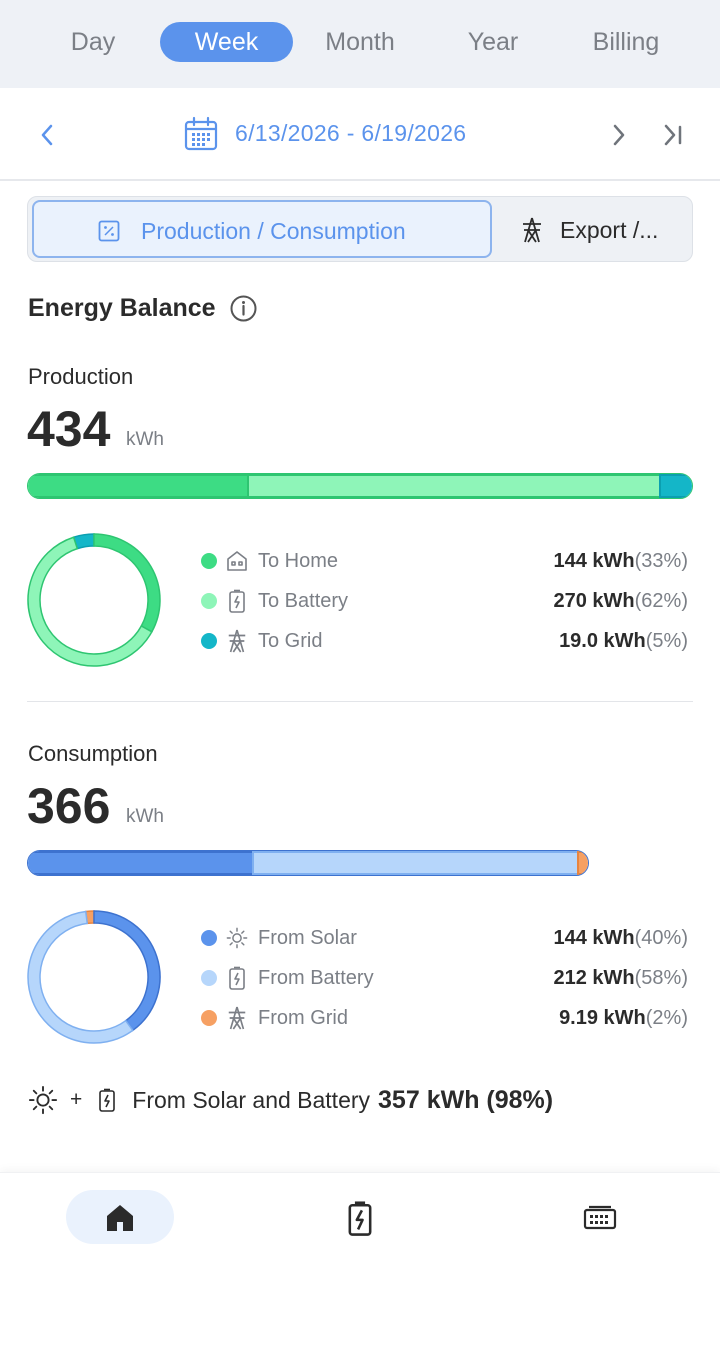  I want to click on production-donut, so click(94, 600).